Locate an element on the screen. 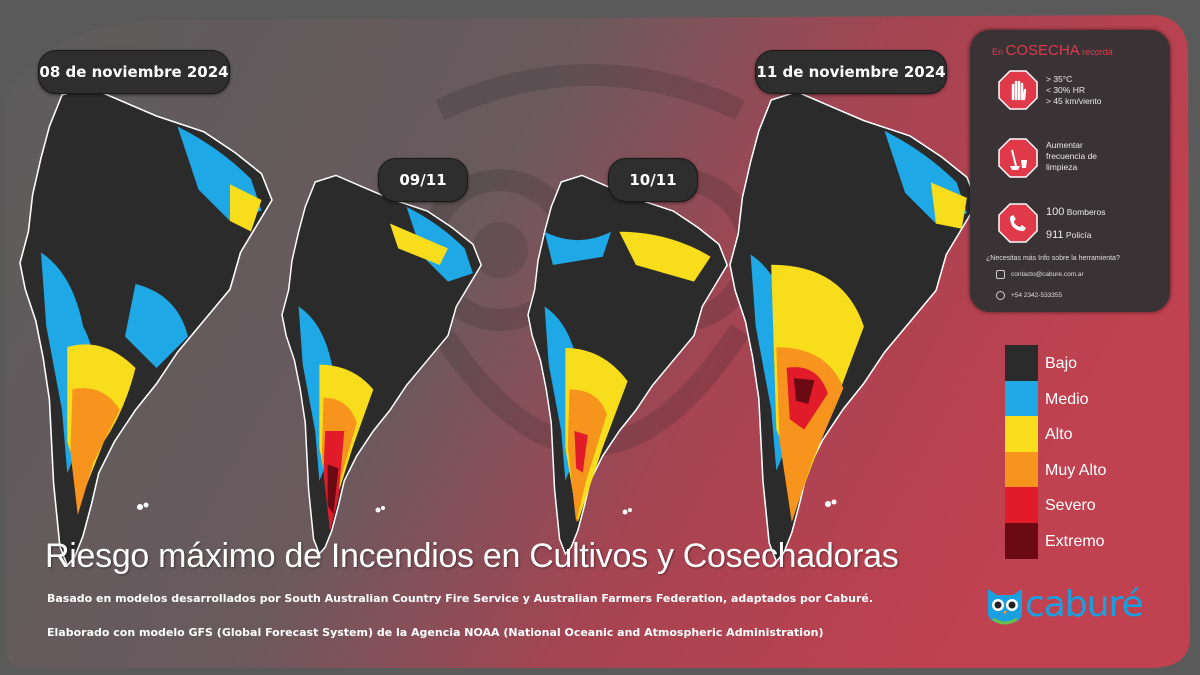 This screenshot has width=1200, height=675. stop-hand-icon is located at coordinates (1018, 90).